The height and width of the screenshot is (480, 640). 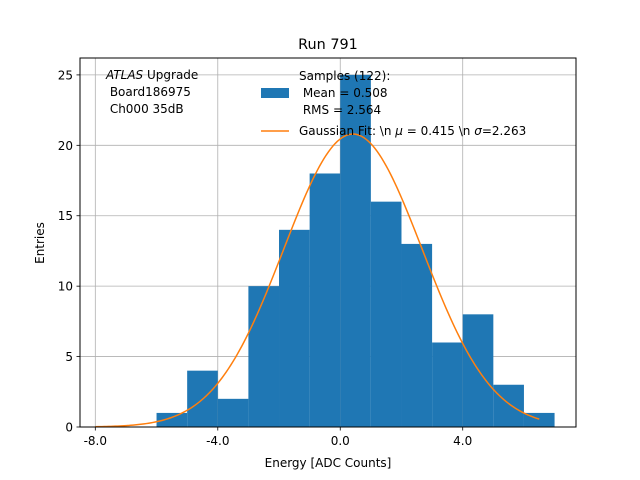 What do you see at coordinates (124, 75) in the screenshot?
I see `atlas-label: ATLAS` at bounding box center [124, 75].